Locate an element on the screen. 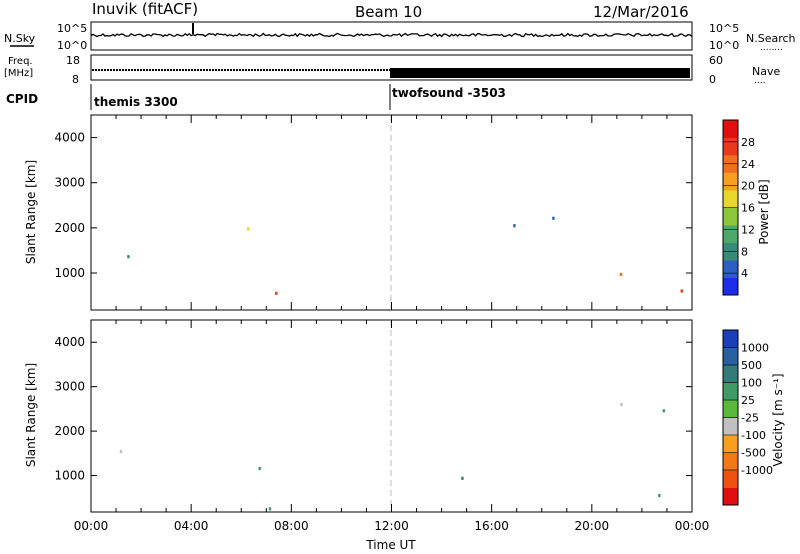 This screenshot has height=554, width=800. nave-tick-bottom: 0 is located at coordinates (712, 79).